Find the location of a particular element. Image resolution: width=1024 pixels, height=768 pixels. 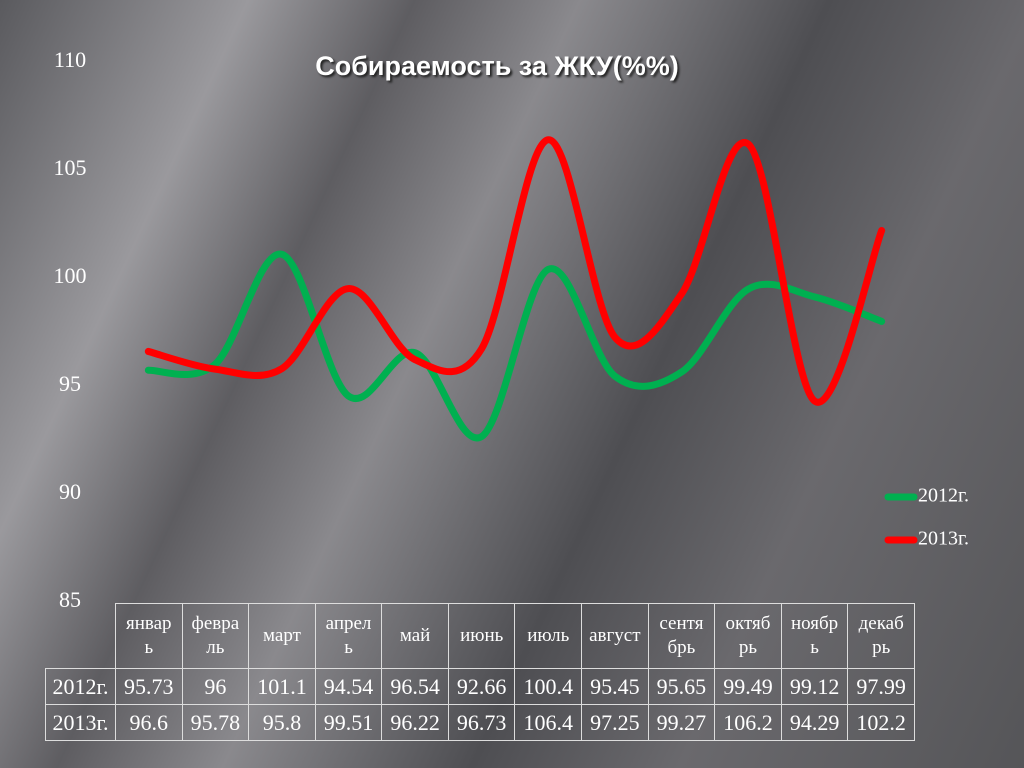

data-cell: 96.73 is located at coordinates (481, 722).